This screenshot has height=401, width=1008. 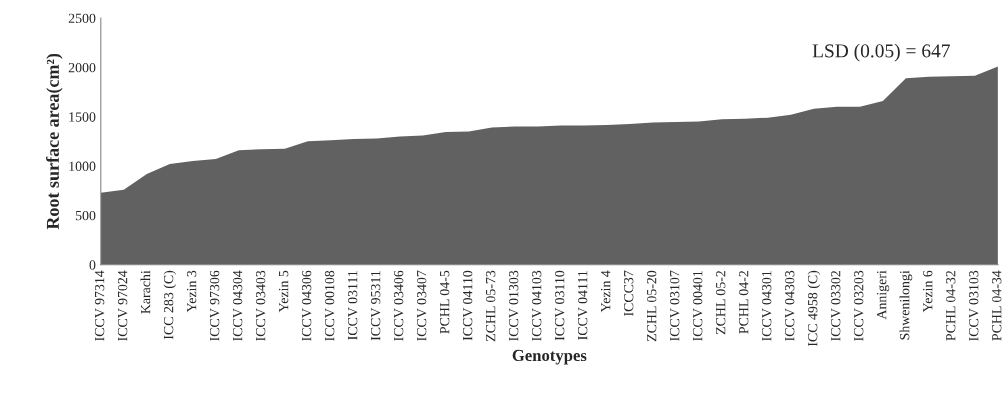 I want to click on x-tick-label: Annigeri, so click(x=883, y=295).